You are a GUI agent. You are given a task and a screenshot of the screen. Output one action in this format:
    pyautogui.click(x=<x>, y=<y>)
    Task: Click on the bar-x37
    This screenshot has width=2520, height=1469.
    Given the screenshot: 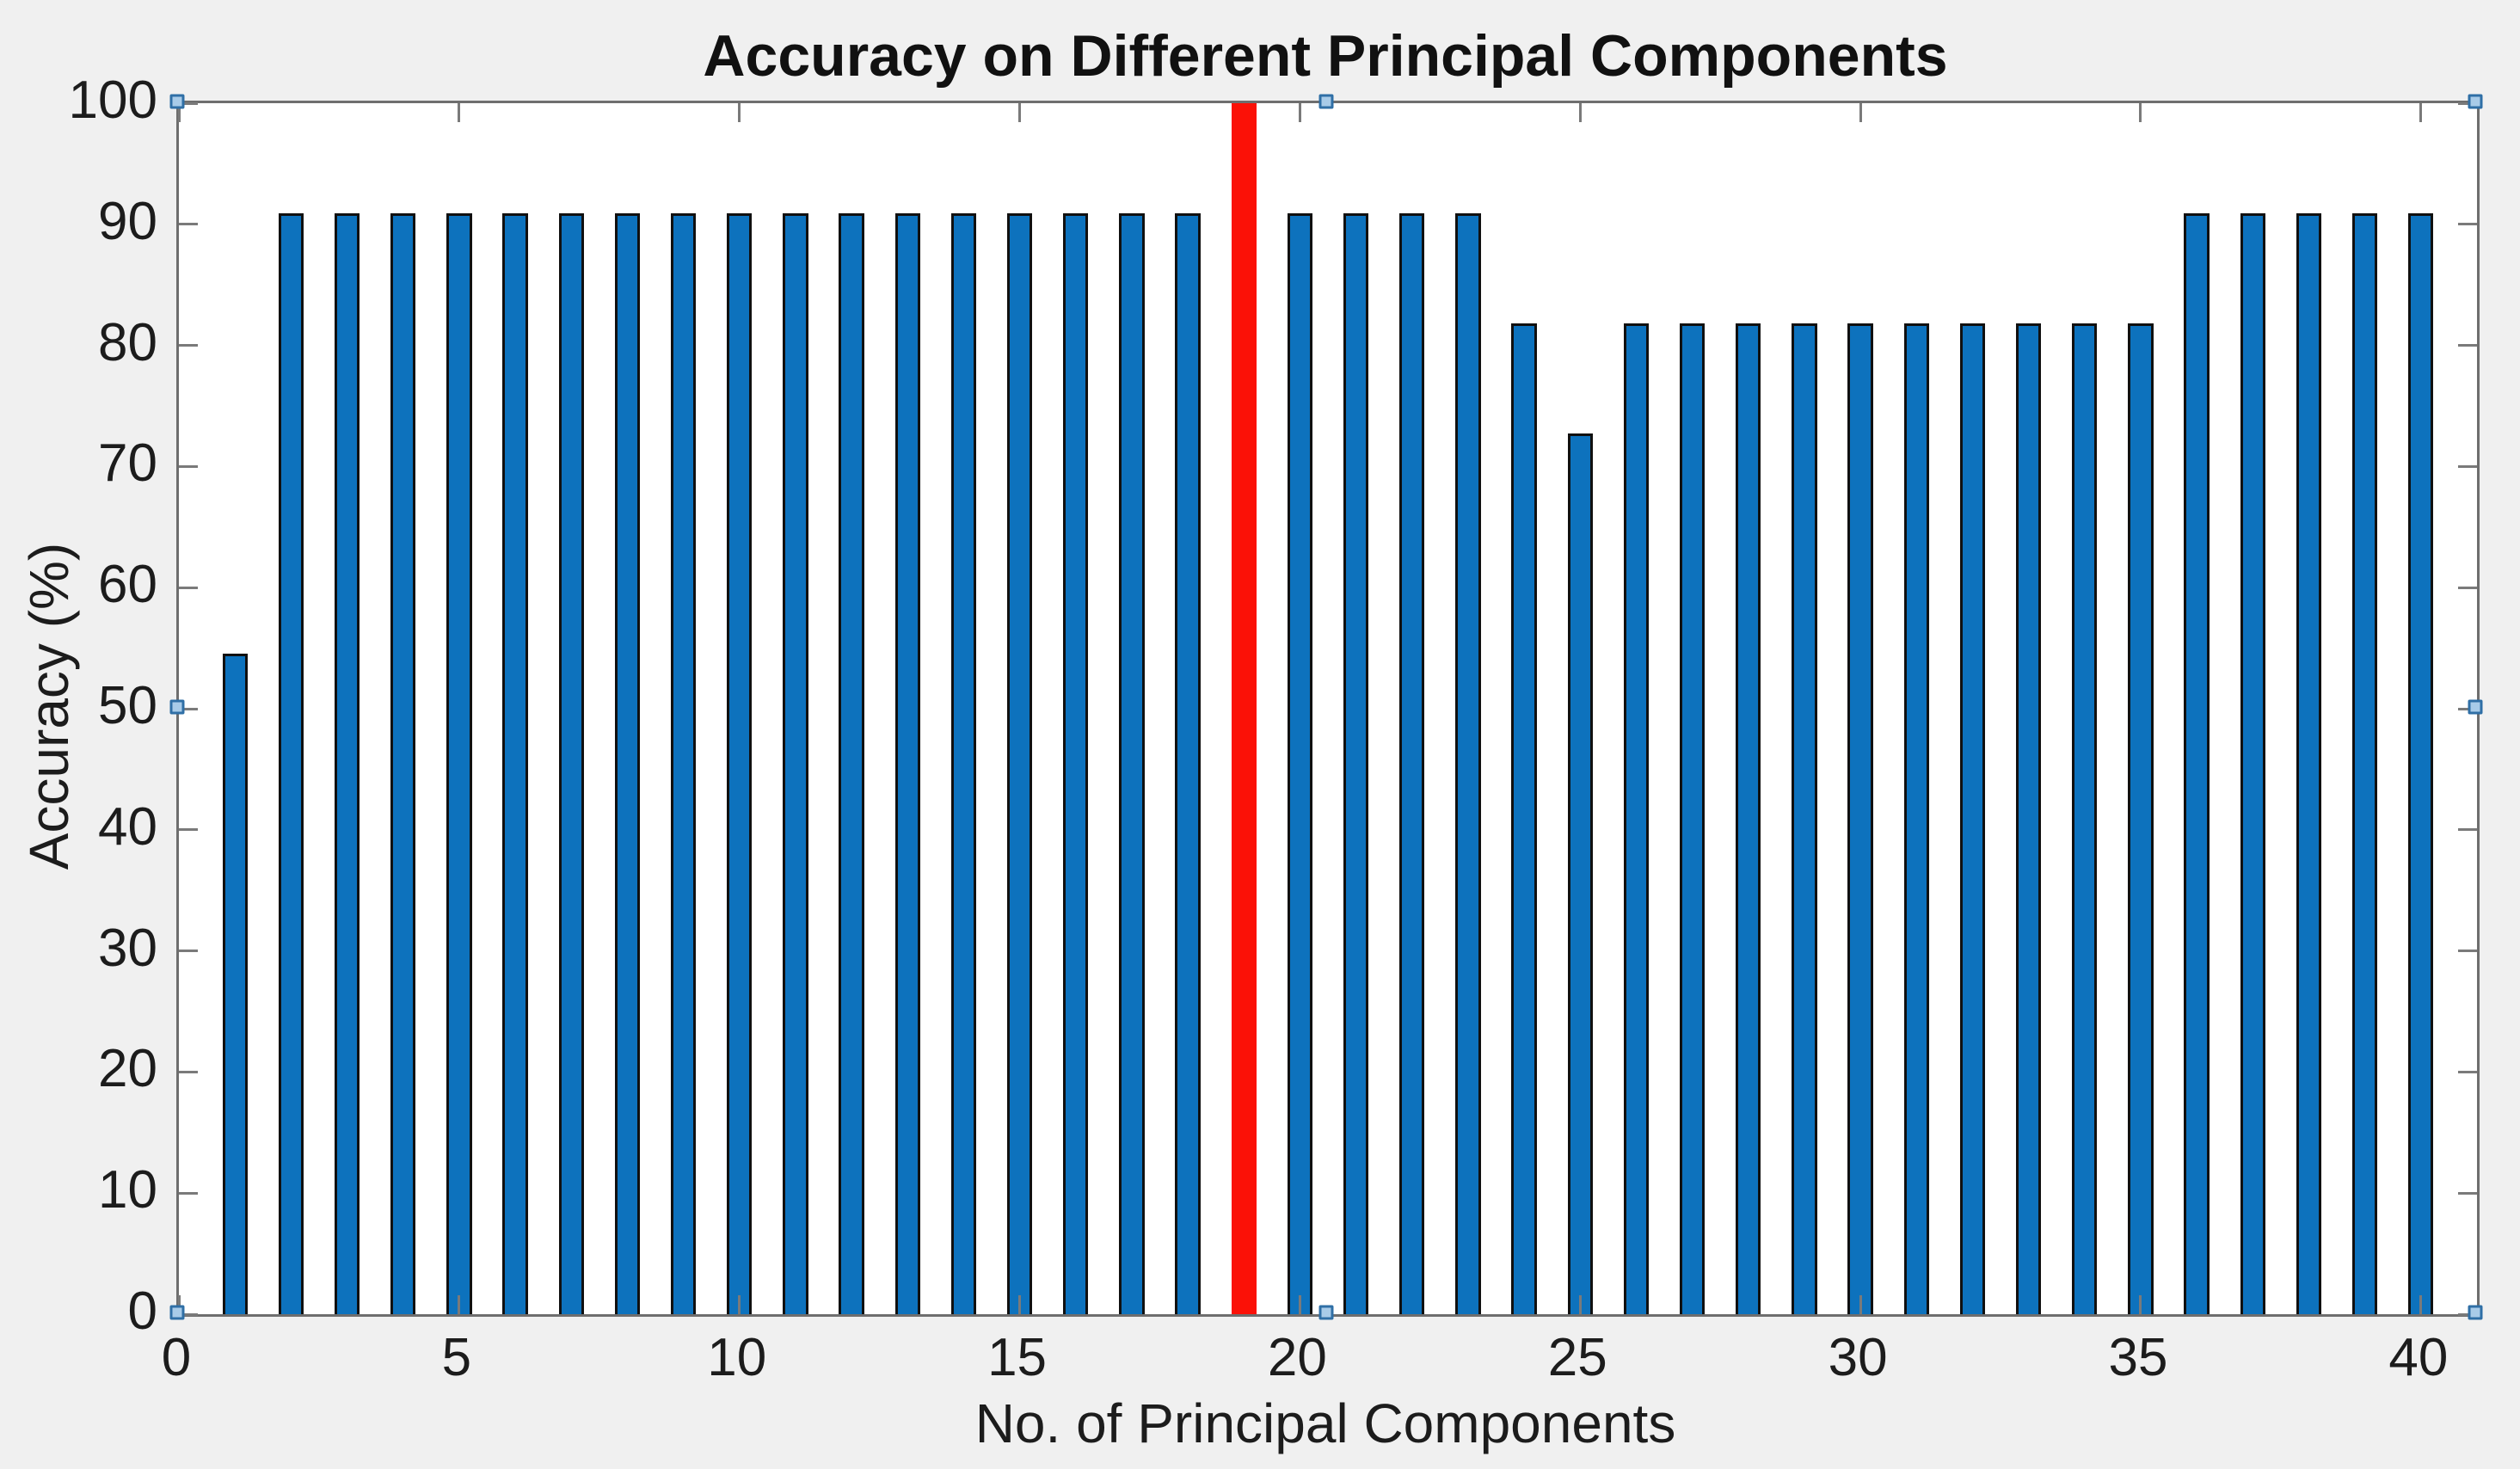 What is the action you would take?
    pyautogui.click(x=2253, y=763)
    